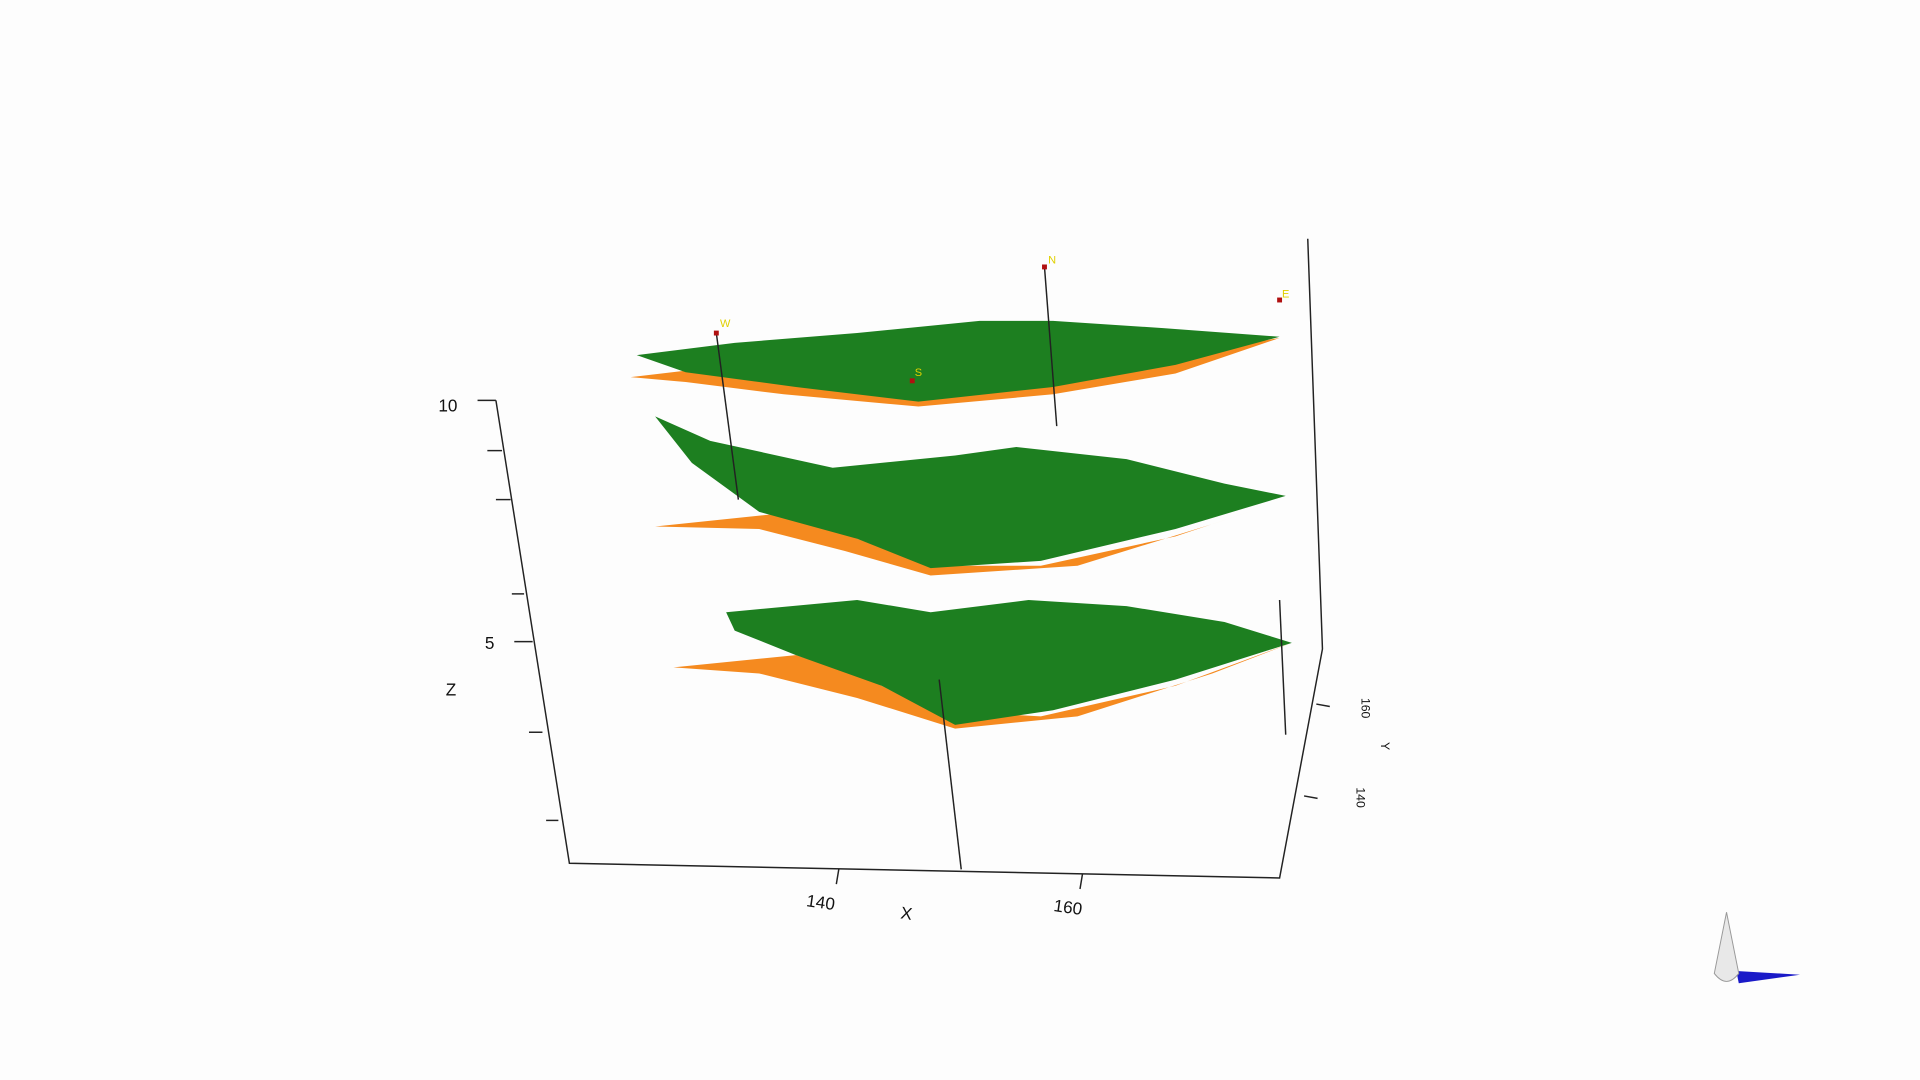 The image size is (1920, 1080). I want to click on z-tick-label: 10, so click(447, 405).